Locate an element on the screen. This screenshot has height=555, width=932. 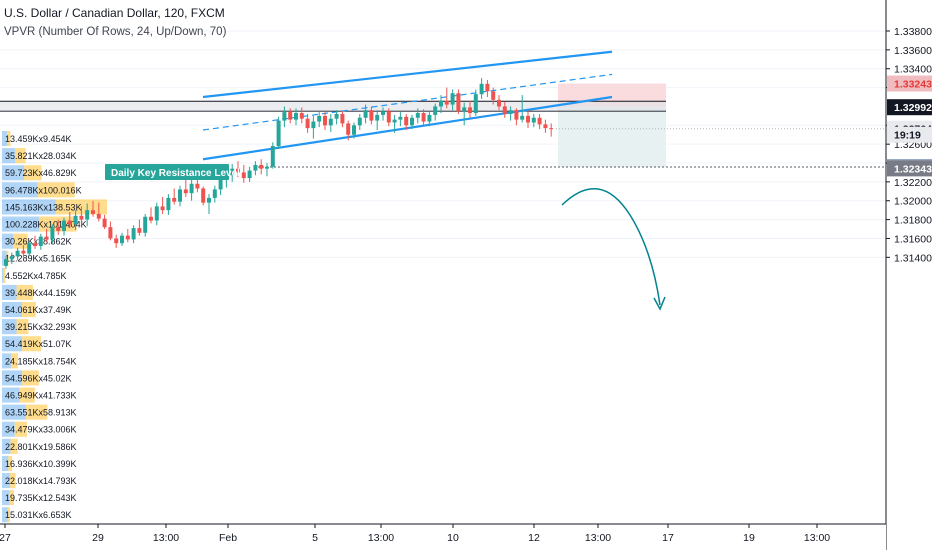
projection-arrow is located at coordinates (611, 247).